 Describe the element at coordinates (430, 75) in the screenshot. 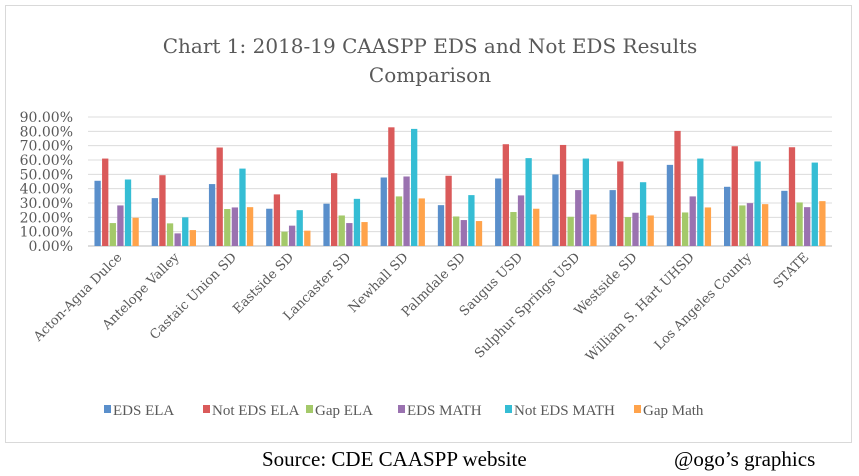

I see `chart-title-line-2: Comparison` at that location.